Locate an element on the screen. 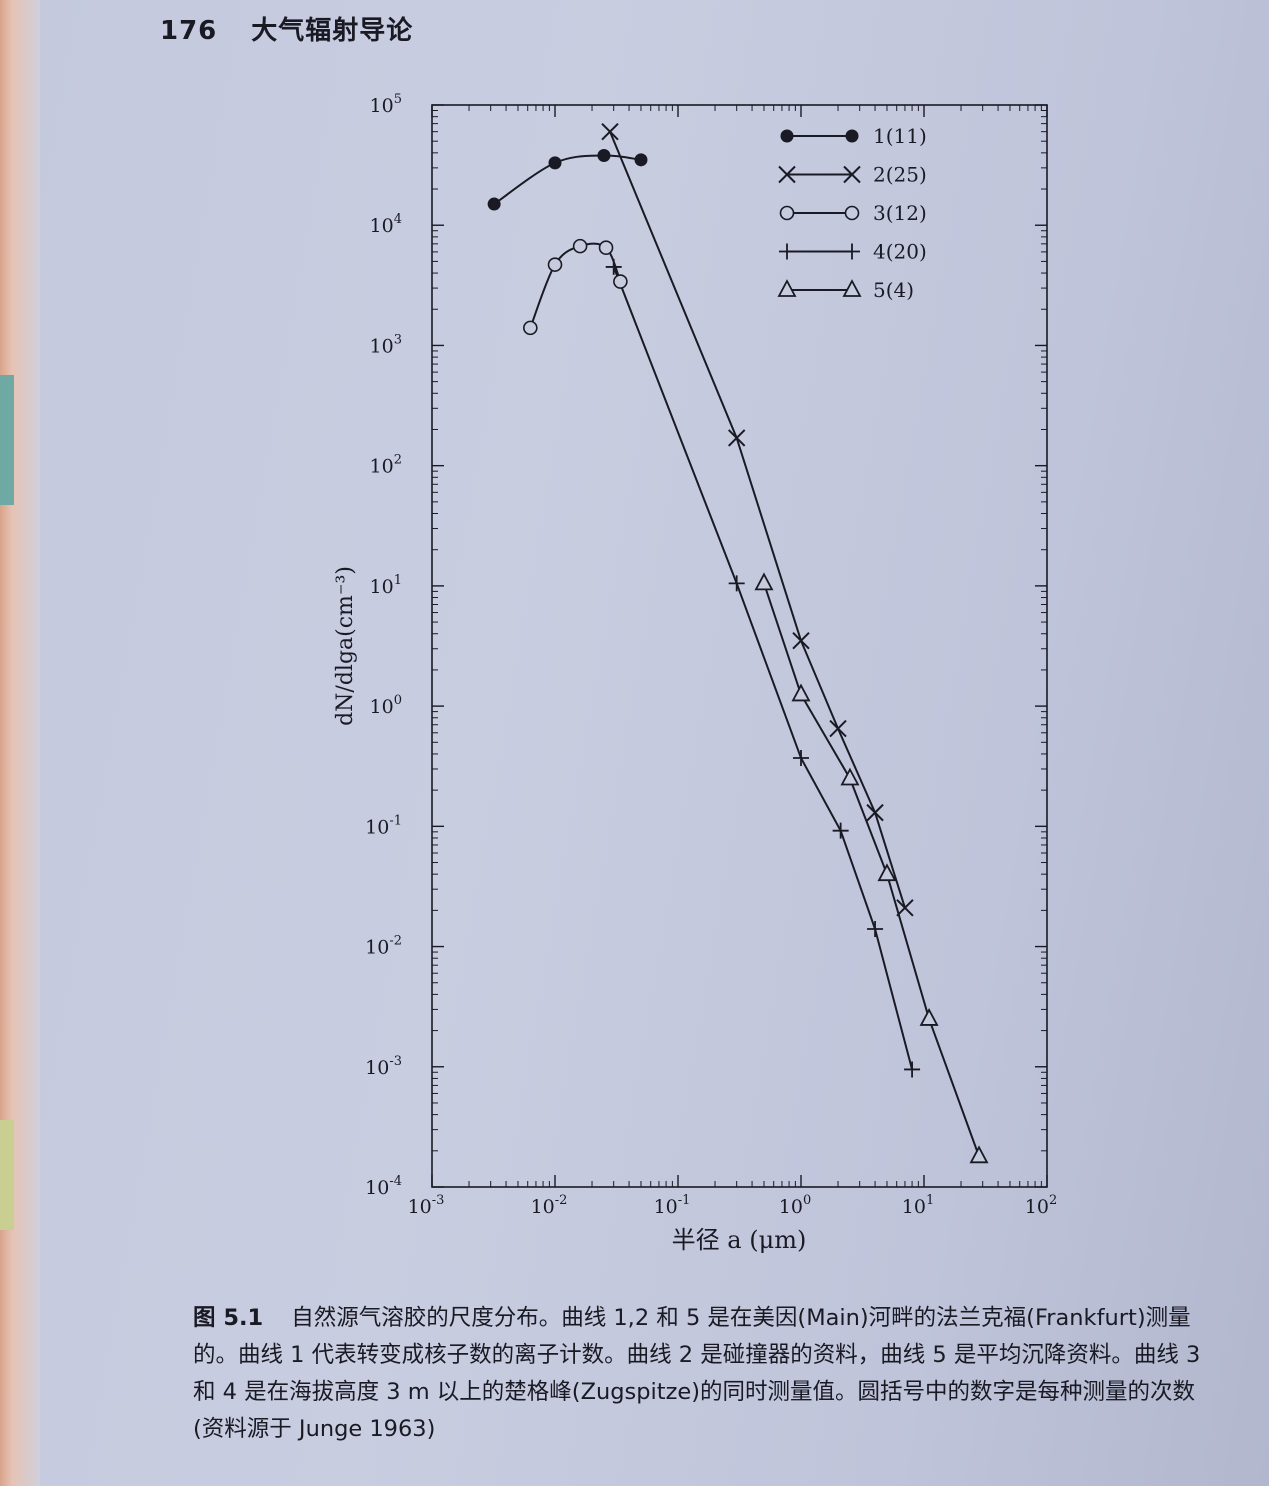 The width and height of the screenshot is (1269, 1486). y-tick-label: 10² is located at coordinates (386, 465).